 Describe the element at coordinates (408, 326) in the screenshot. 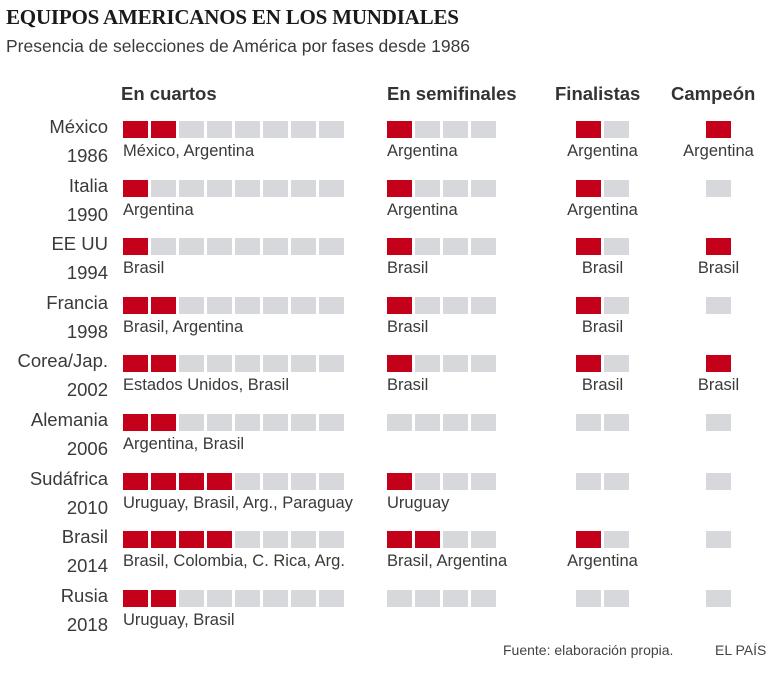

I see `team-names-semis: Brasil` at that location.